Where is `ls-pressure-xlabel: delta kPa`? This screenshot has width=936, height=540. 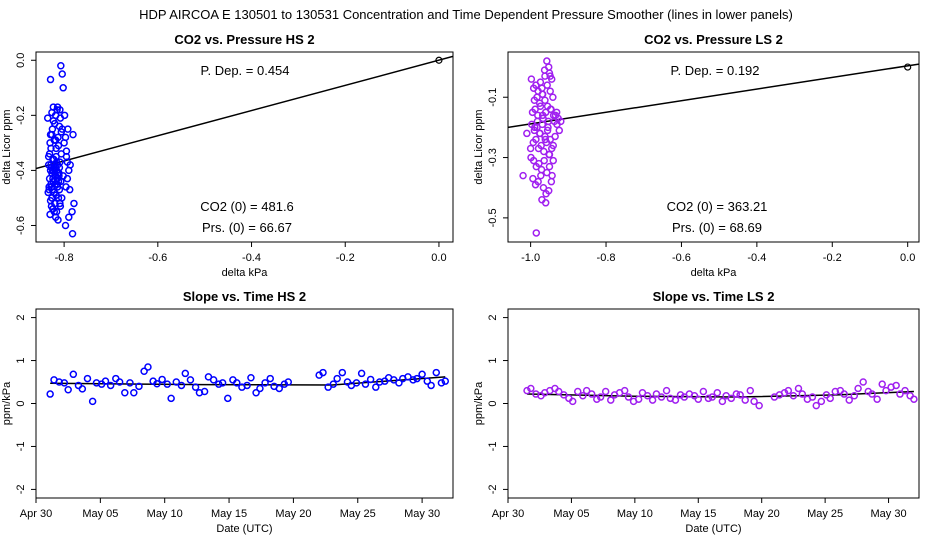 ls-pressure-xlabel: delta kPa is located at coordinates (714, 273).